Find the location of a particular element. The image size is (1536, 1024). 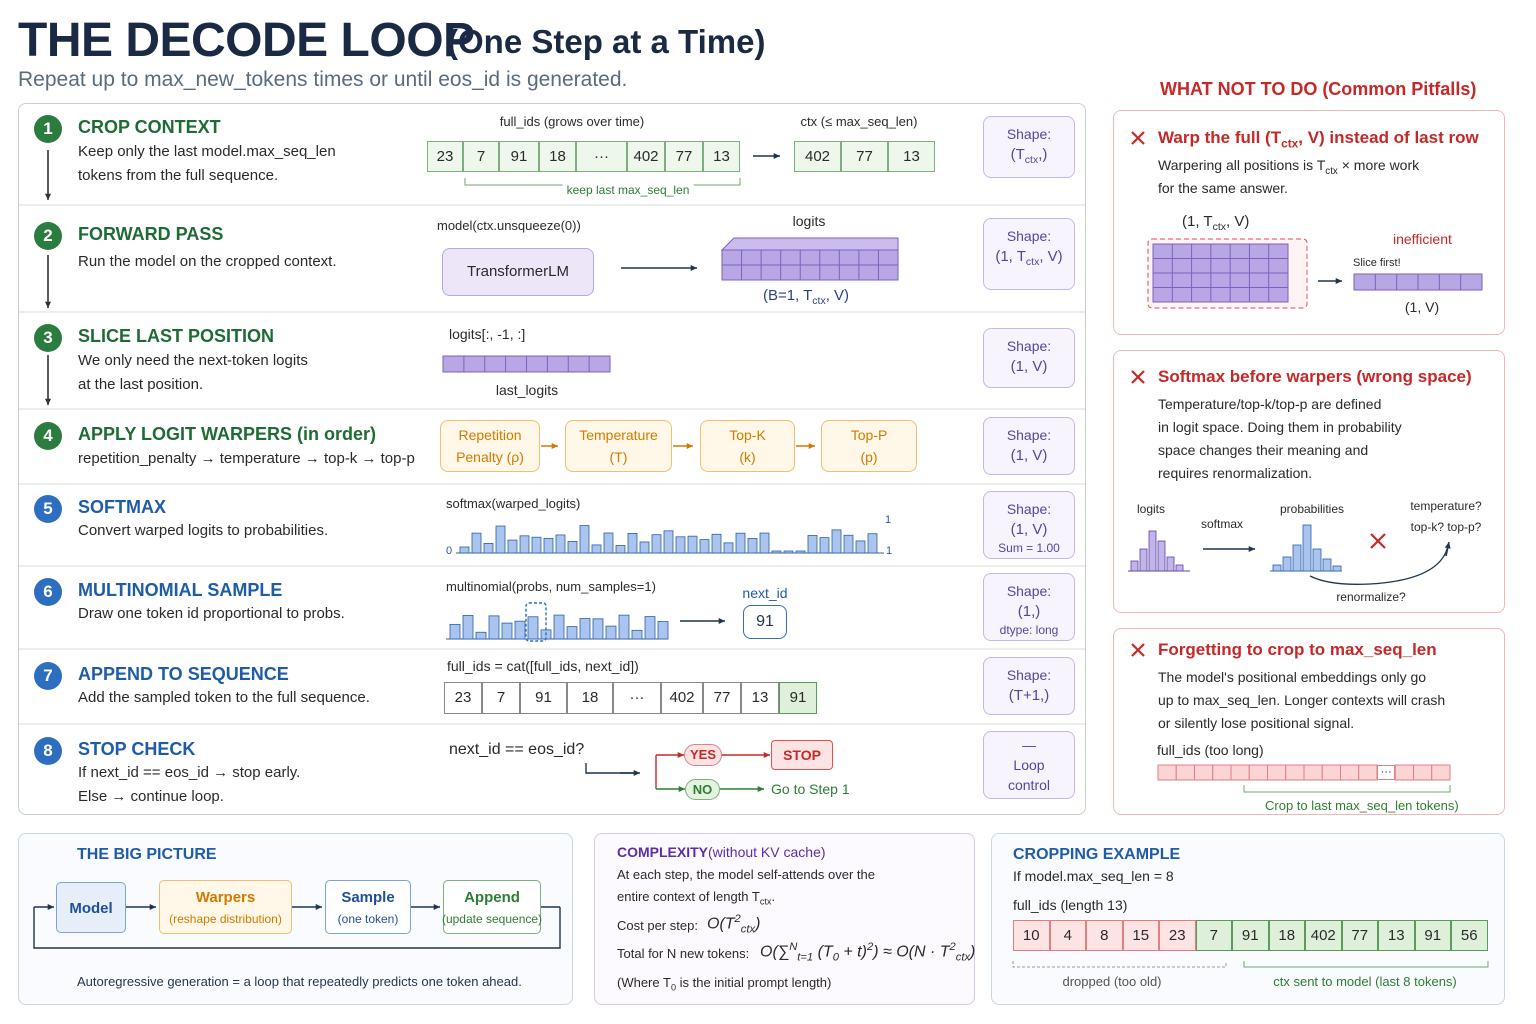

cost-label: Cost per step: is located at coordinates (657, 925).